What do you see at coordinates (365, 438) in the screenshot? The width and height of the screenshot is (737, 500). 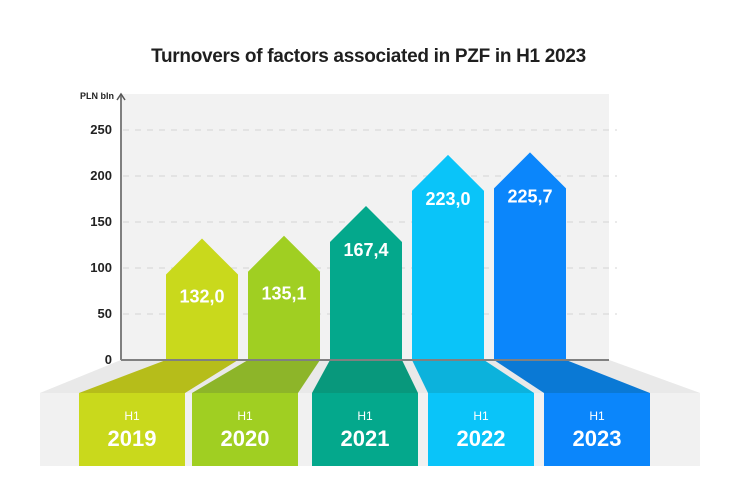 I see `year-label: 2021` at bounding box center [365, 438].